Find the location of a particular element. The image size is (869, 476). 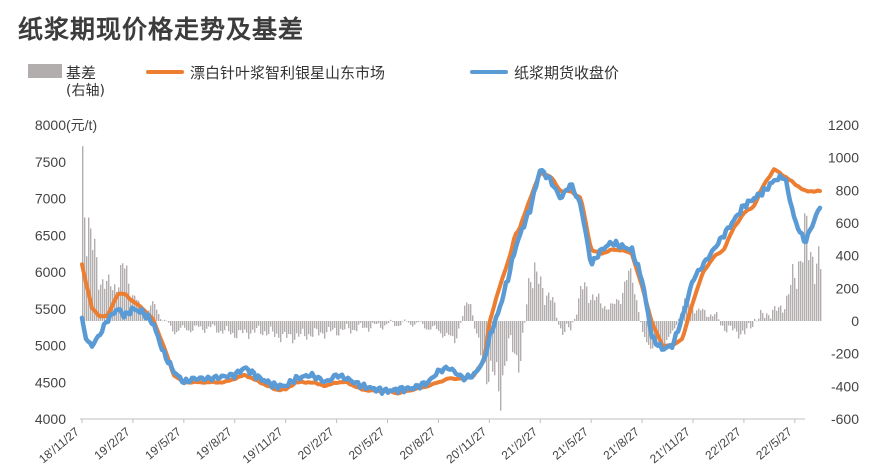

legend-item-futures: 纸浆期货收盘价 is located at coordinates (544, 72).